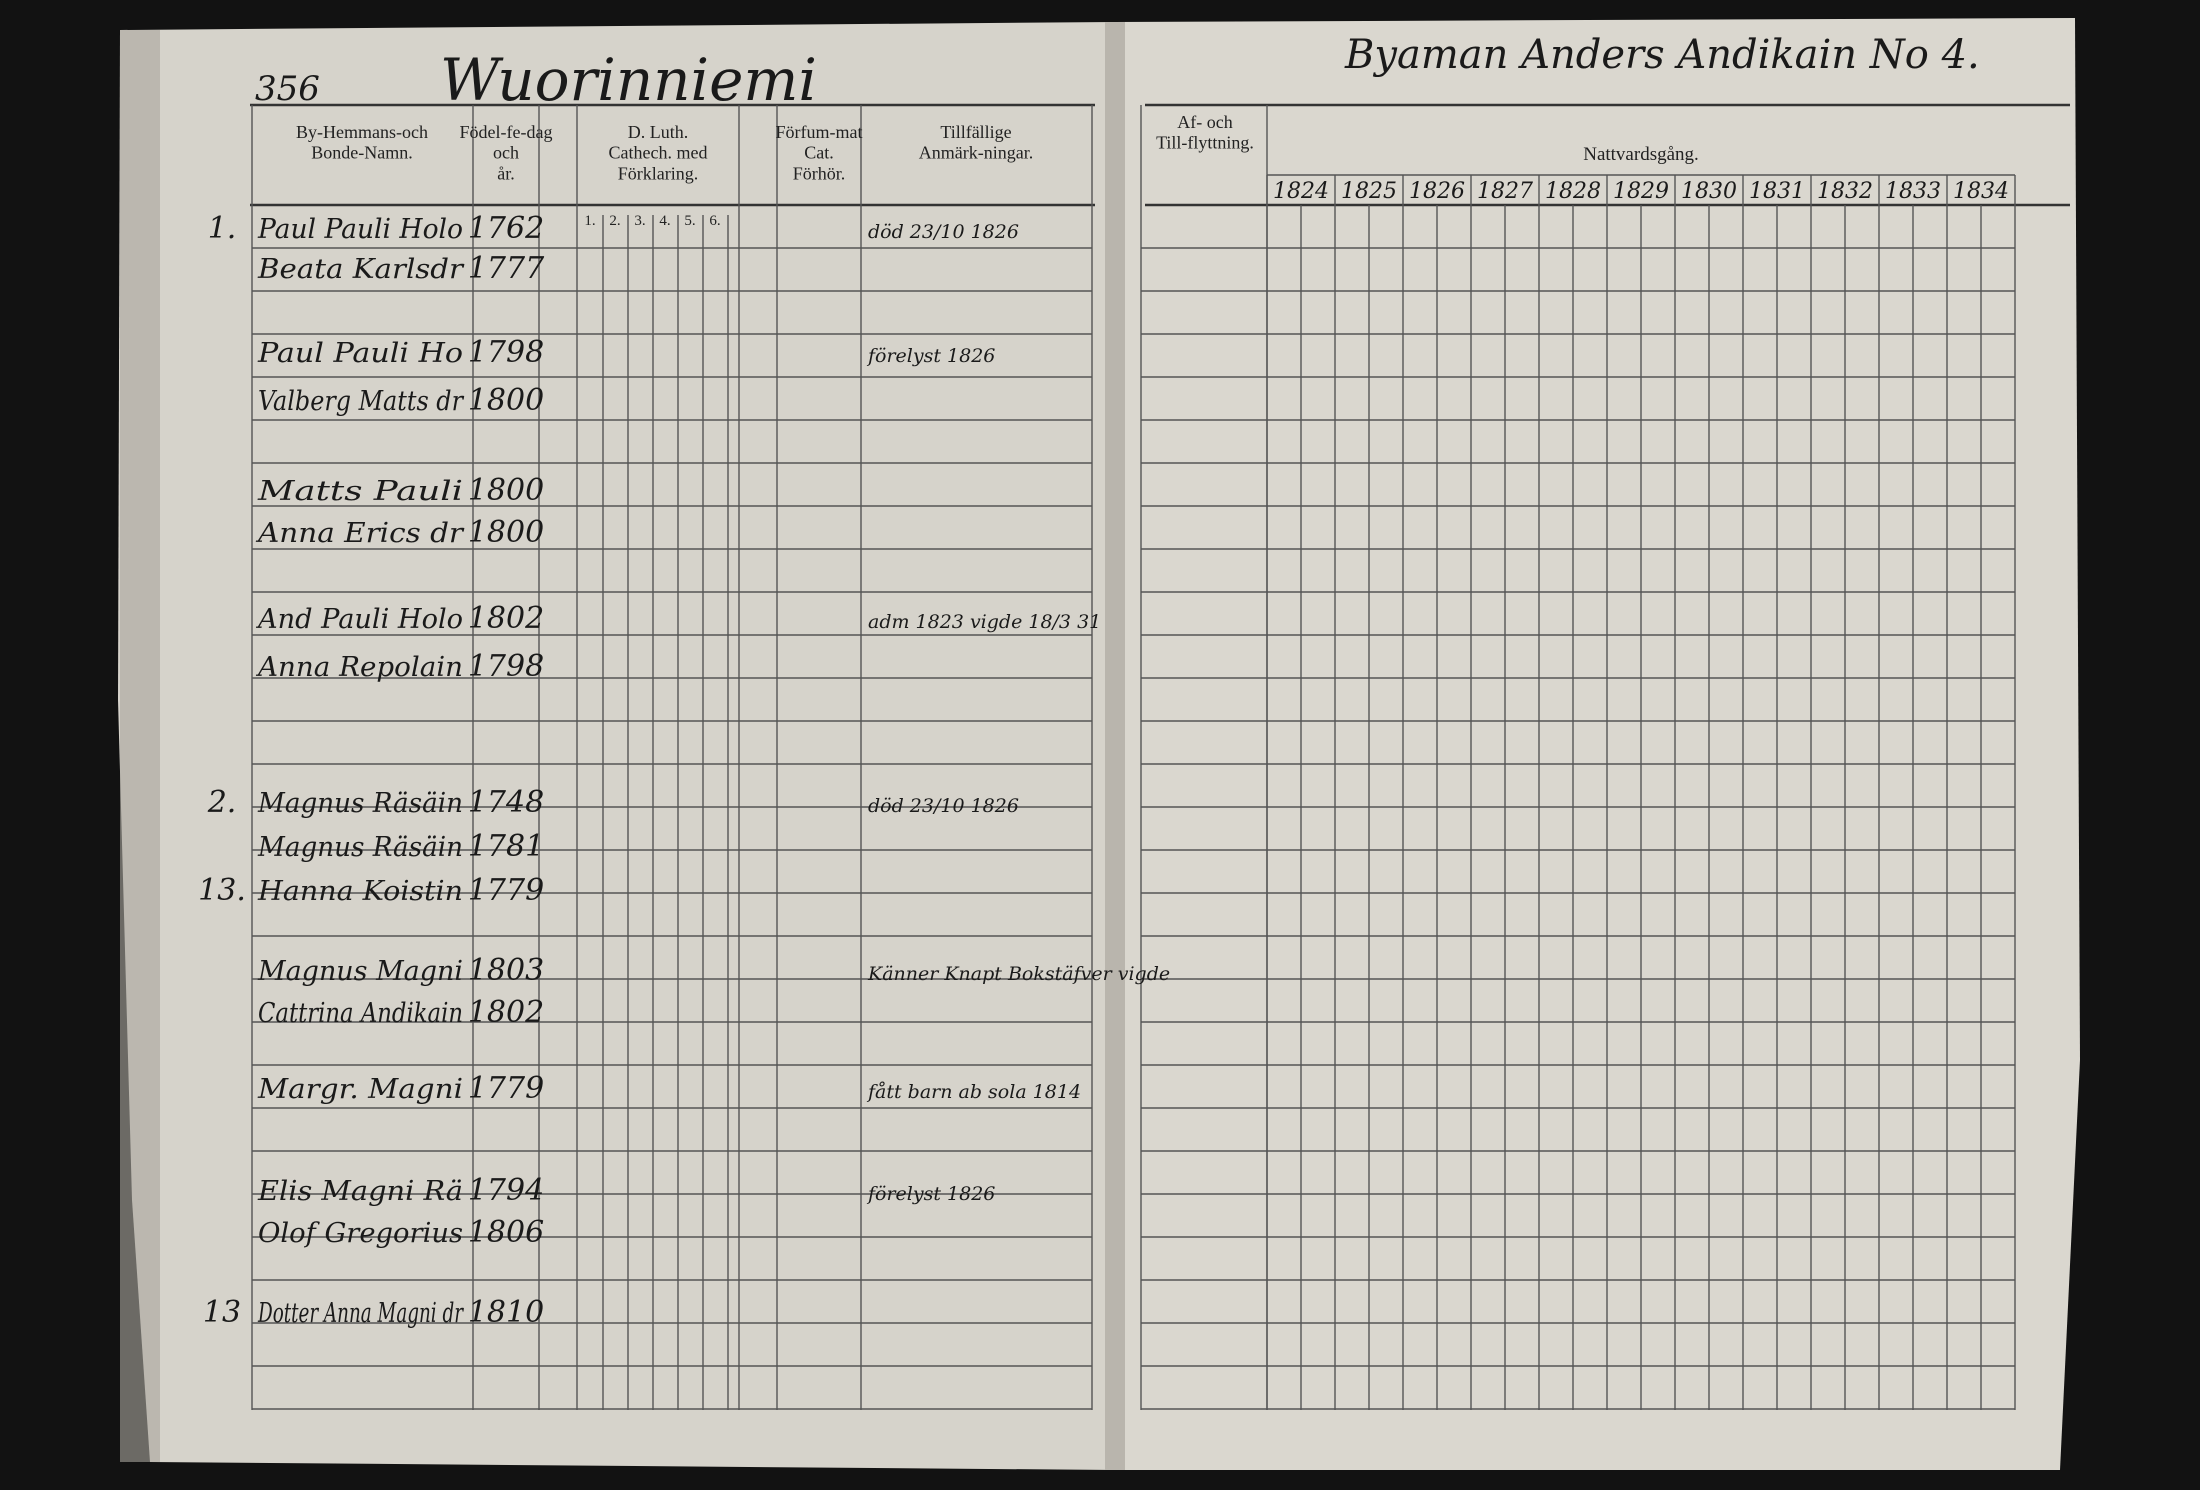 The image size is (2200, 1490). Describe the element at coordinates (1437, 191) in the screenshot. I see `year-label: 1826` at that location.